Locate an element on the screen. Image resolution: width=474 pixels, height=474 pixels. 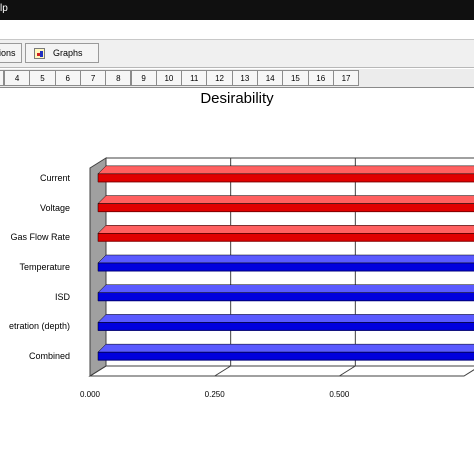
title-bar: lp is located at coordinates (237, 10).